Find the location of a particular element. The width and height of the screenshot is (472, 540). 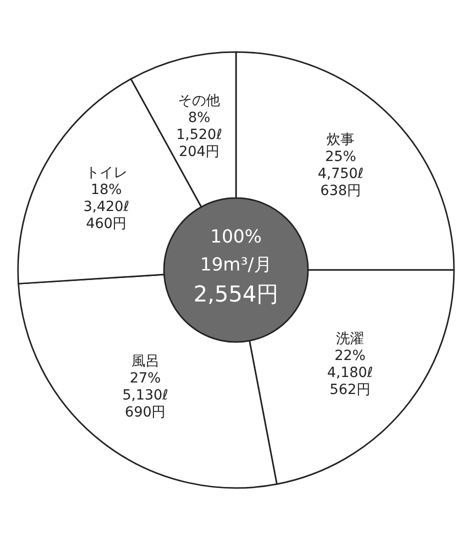

data-label: 27% 5,130ℓ 690円 is located at coordinates (145, 395).